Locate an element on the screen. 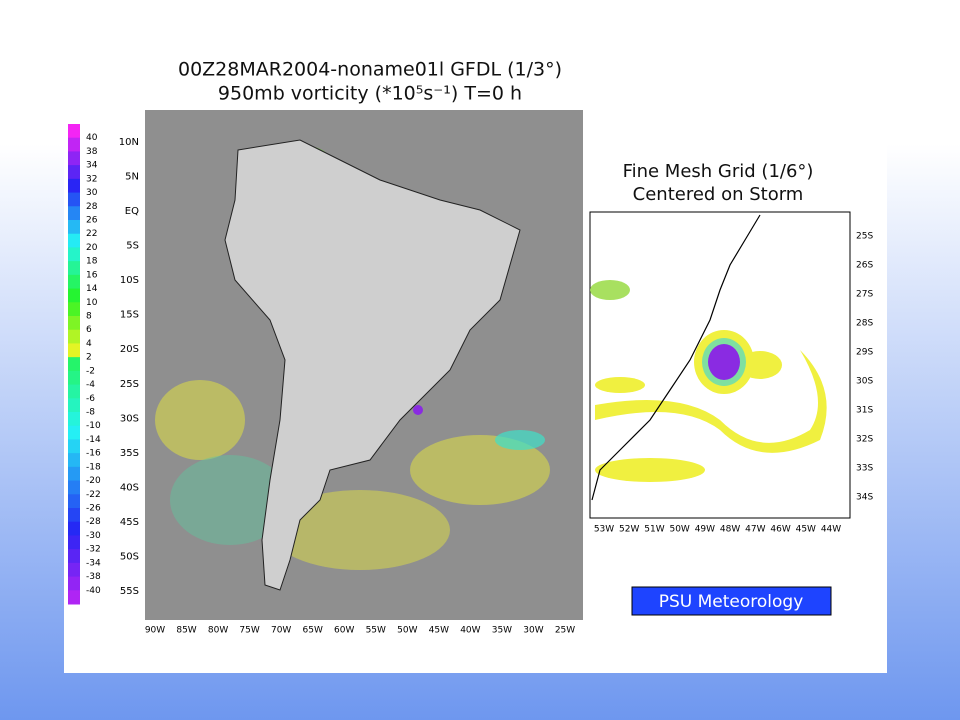 This screenshot has width=960, height=720. lat-label: 40S is located at coordinates (129, 487).